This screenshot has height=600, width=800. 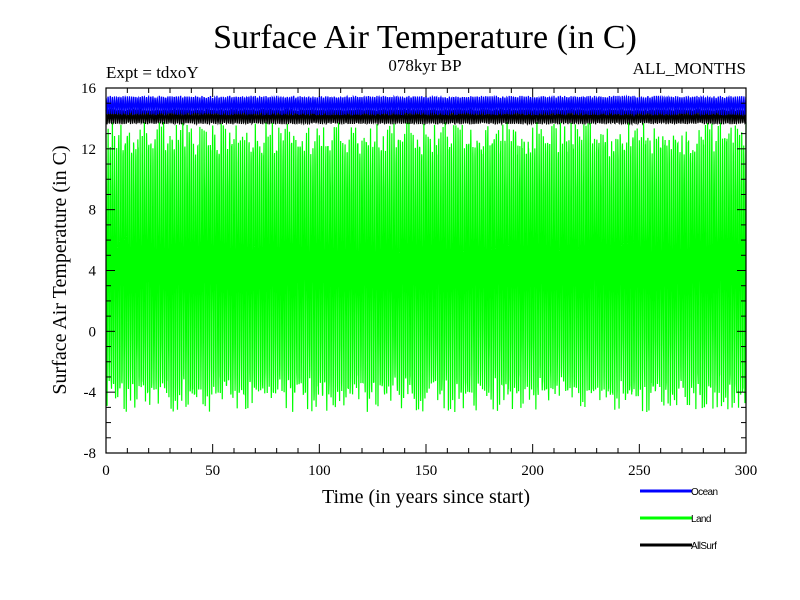 I want to click on y-tick-label: -4, so click(x=90, y=393).